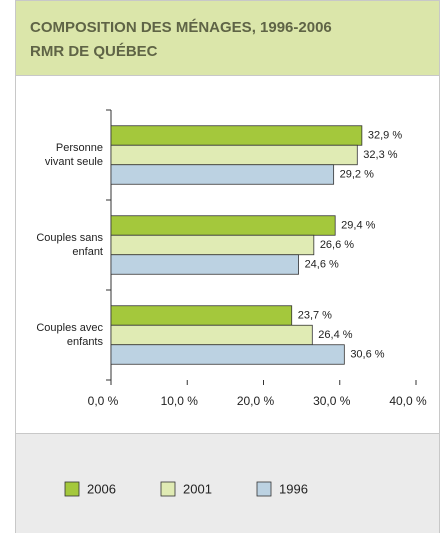 The image size is (445, 533). What do you see at coordinates (69, 245) in the screenshot?
I see `category-label: Couples sans enfant` at bounding box center [69, 245].